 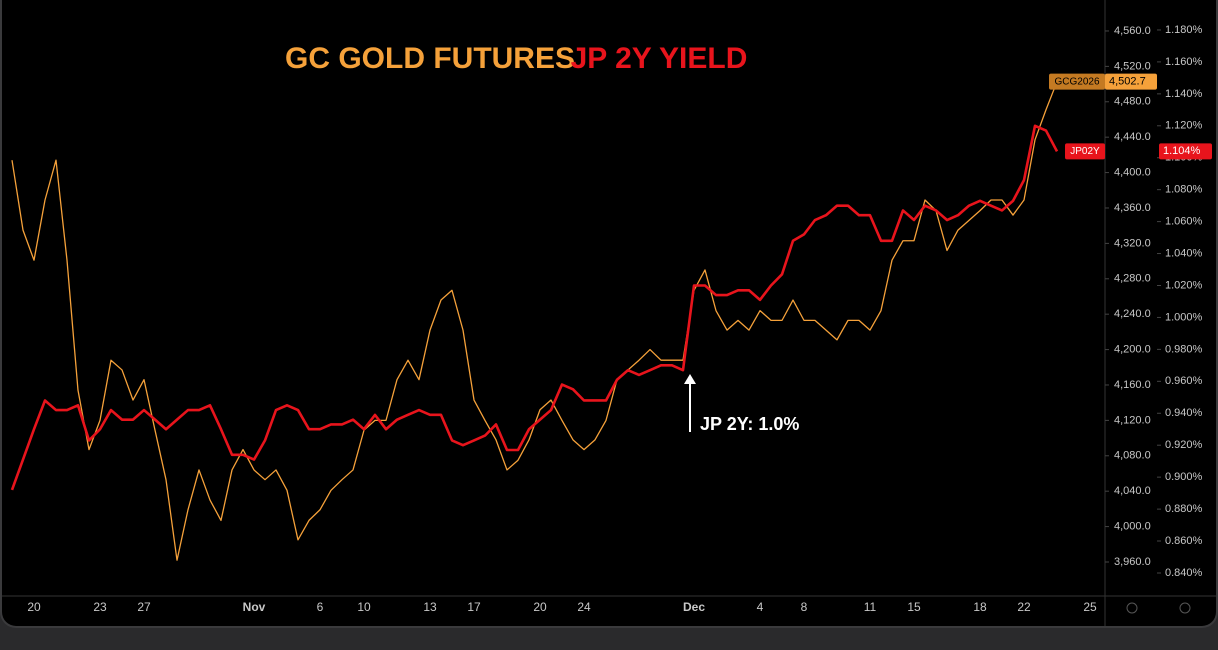 What do you see at coordinates (1184, 381) in the screenshot?
I see `y2-tick-label: 0.960%` at bounding box center [1184, 381].